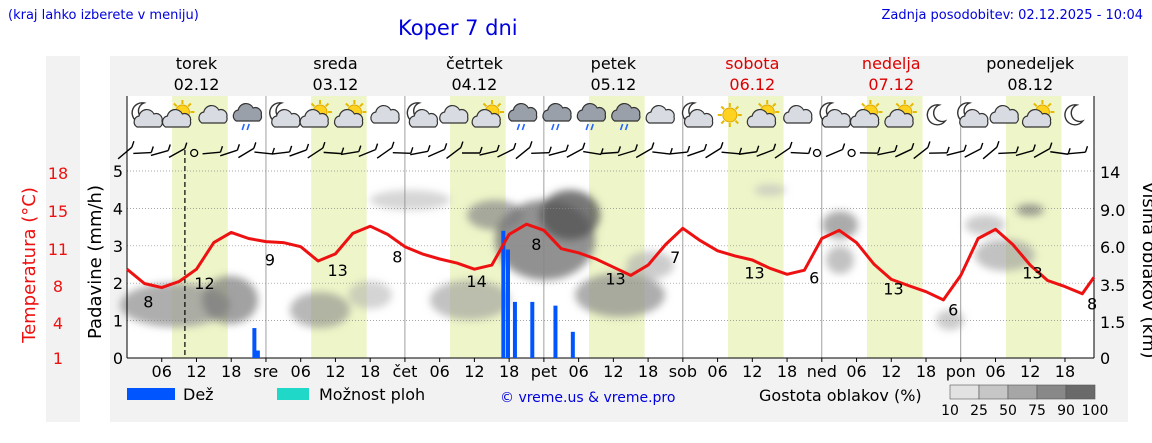 This screenshot has width=1152, height=443. What do you see at coordinates (950, 411) in the screenshot?
I see `density-tick-label: 10` at bounding box center [950, 411].